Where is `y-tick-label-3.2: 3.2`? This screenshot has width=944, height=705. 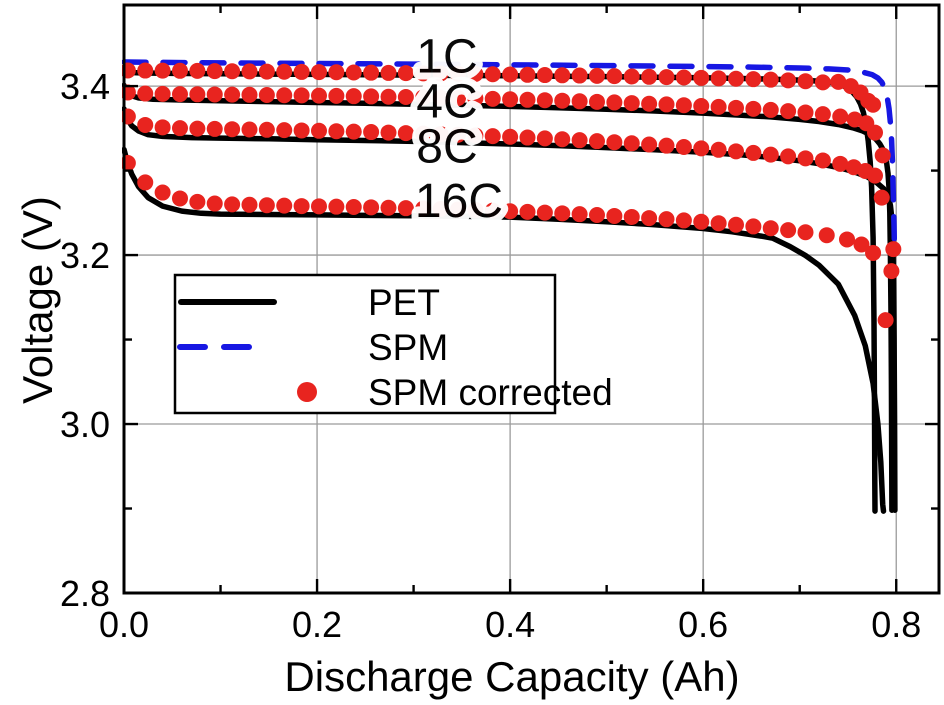
y-tick-label-3.2: 3.2 is located at coordinates (85, 255).